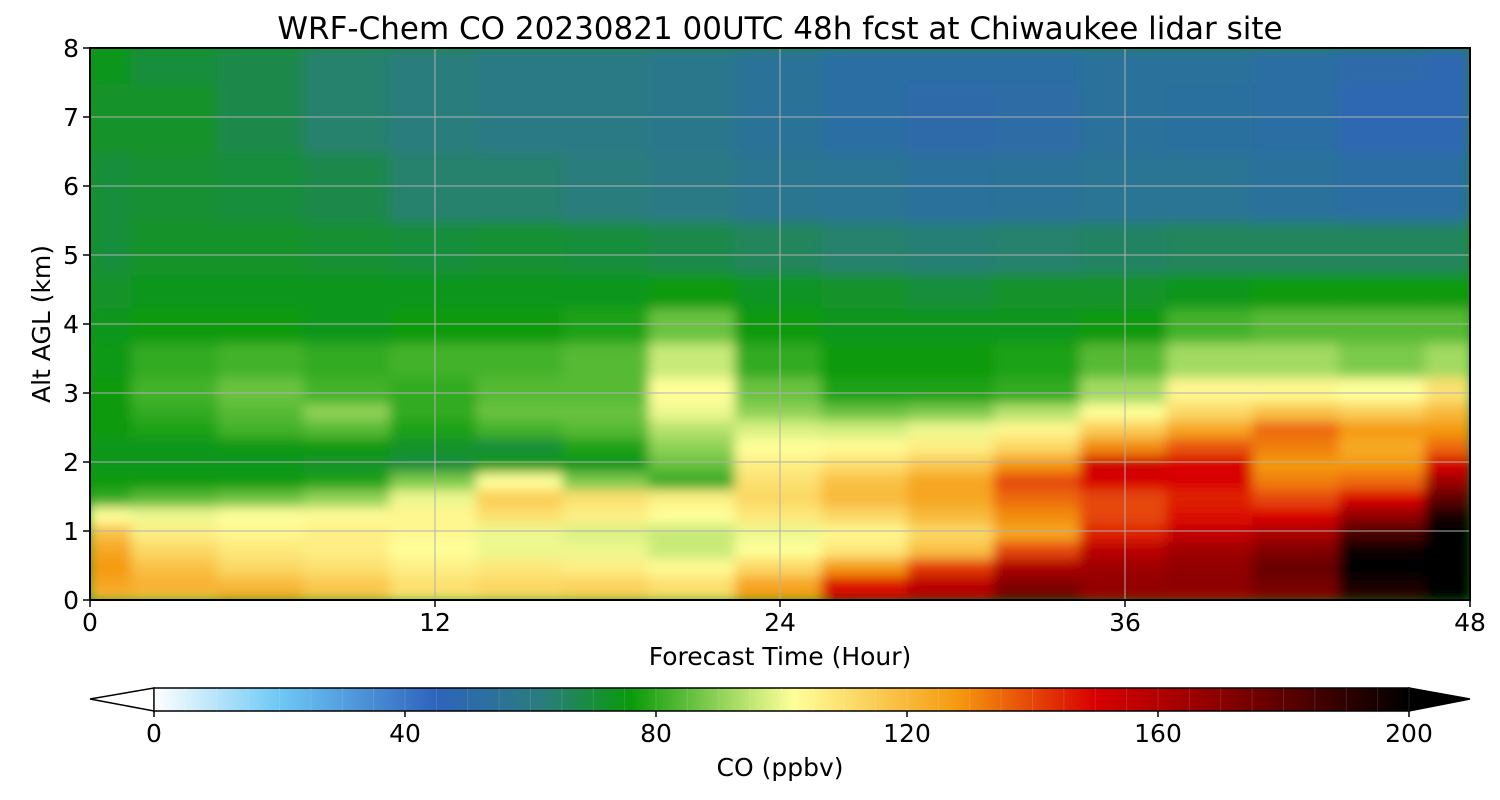 This screenshot has width=1500, height=800. Describe the element at coordinates (71, 186) in the screenshot. I see `y-tick-label: 6` at that location.